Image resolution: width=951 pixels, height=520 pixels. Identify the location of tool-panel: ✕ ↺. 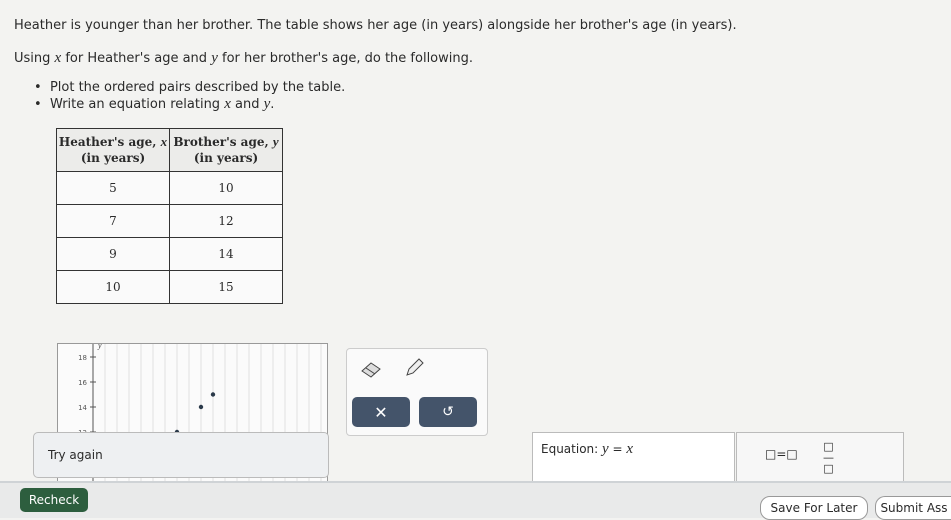
(417, 392).